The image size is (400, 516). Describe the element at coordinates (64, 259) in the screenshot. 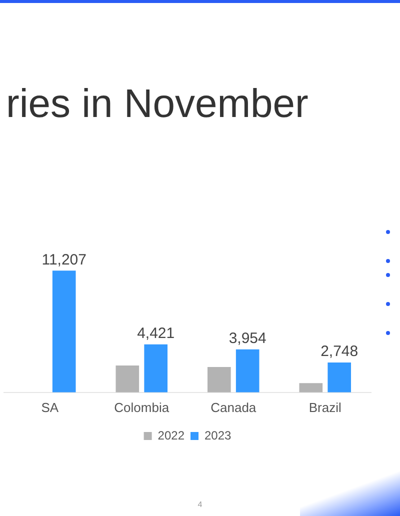

I see `data-label: 11,207` at that location.